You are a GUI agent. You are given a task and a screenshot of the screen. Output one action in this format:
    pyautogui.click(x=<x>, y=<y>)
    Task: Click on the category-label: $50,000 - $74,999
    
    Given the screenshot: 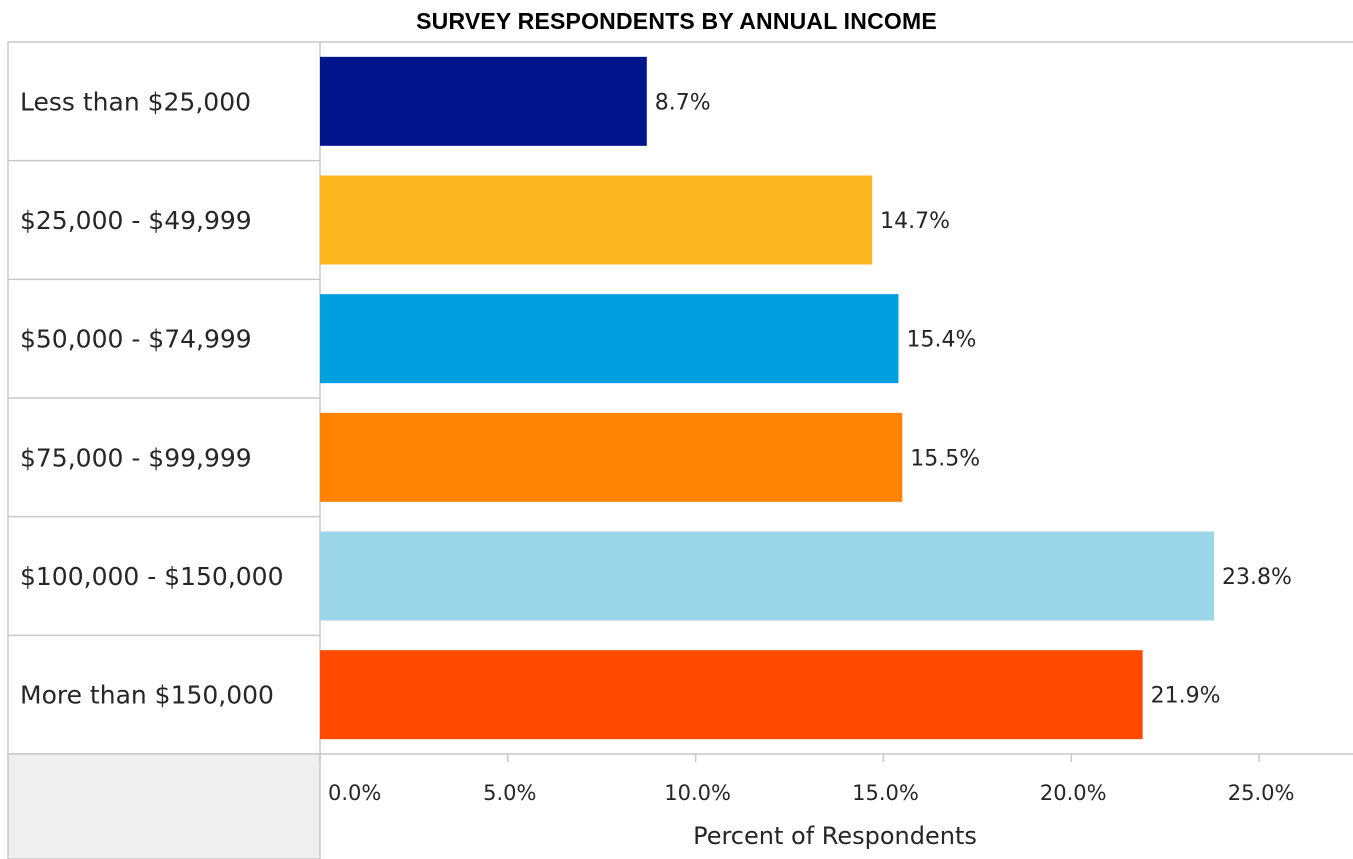 What is the action you would take?
    pyautogui.click(x=136, y=339)
    